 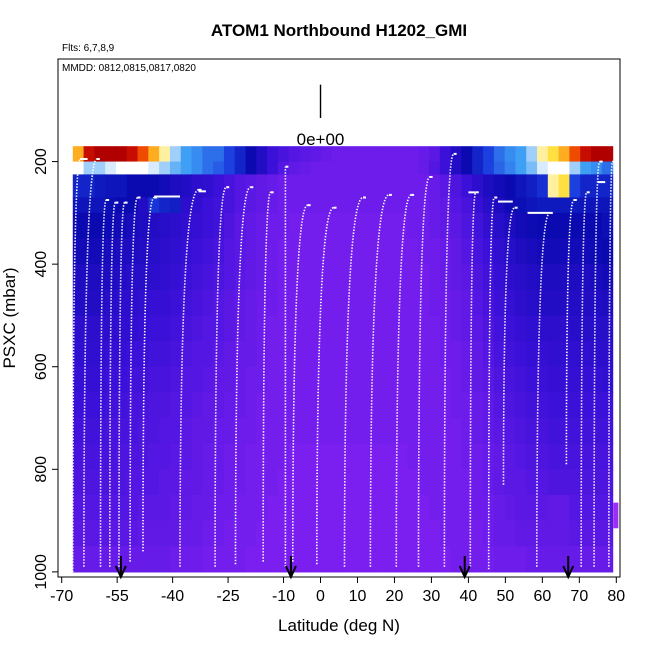 What do you see at coordinates (469, 596) in the screenshot?
I see `x-tick-label: 40` at bounding box center [469, 596].